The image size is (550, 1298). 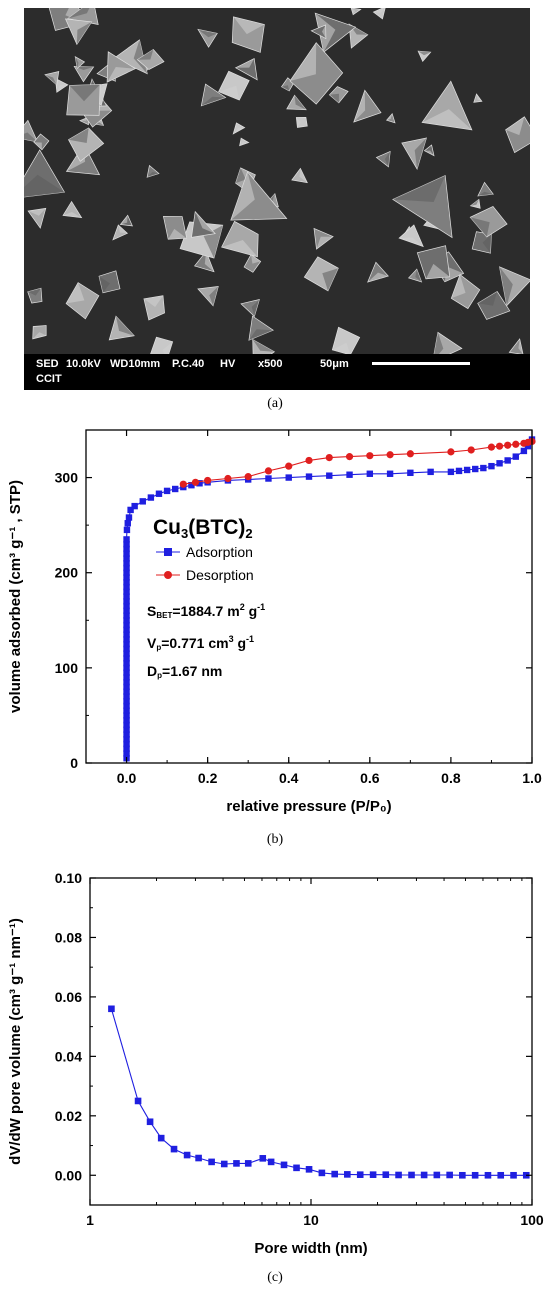 I want to click on sem-working-distance: WD10mm, so click(x=135, y=364).